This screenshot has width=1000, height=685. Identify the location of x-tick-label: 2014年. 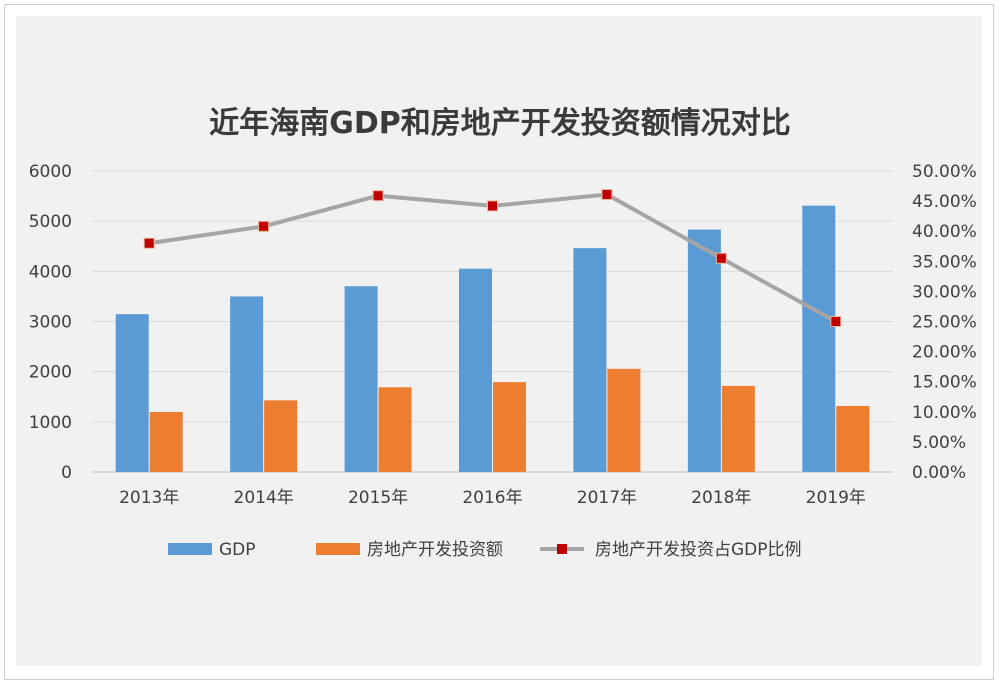
(264, 498).